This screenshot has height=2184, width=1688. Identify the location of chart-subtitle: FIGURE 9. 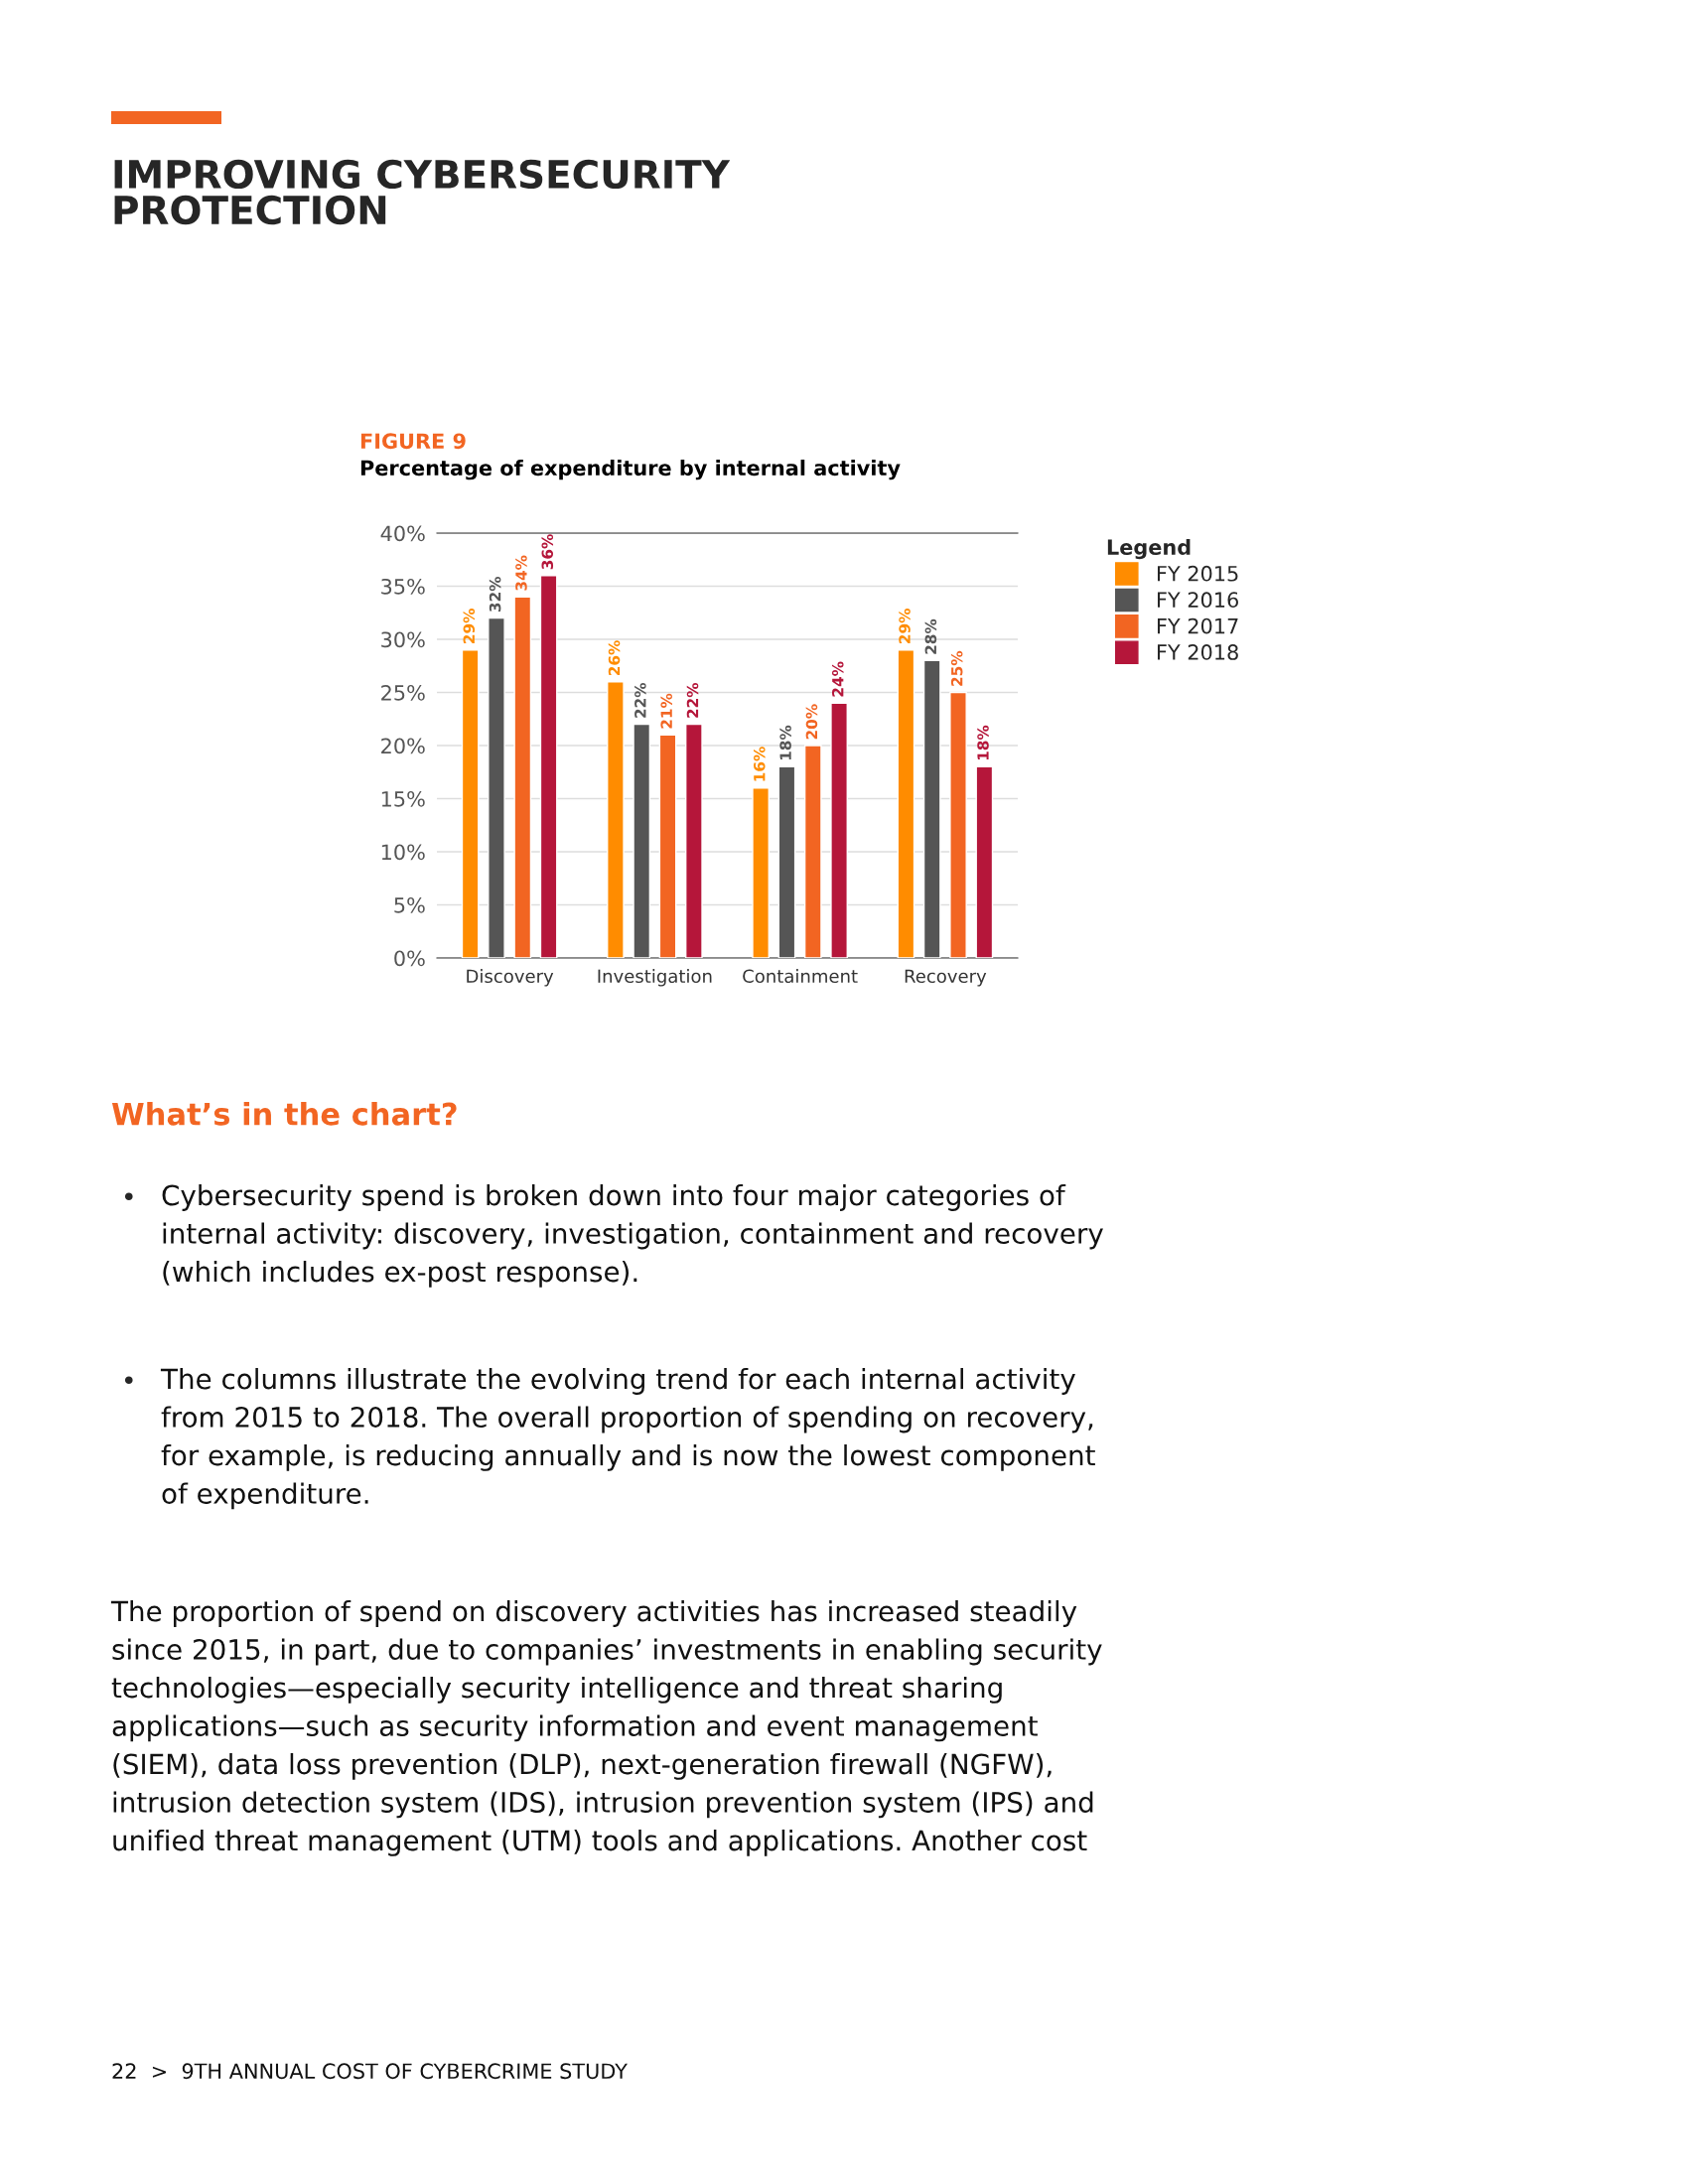
(413, 441).